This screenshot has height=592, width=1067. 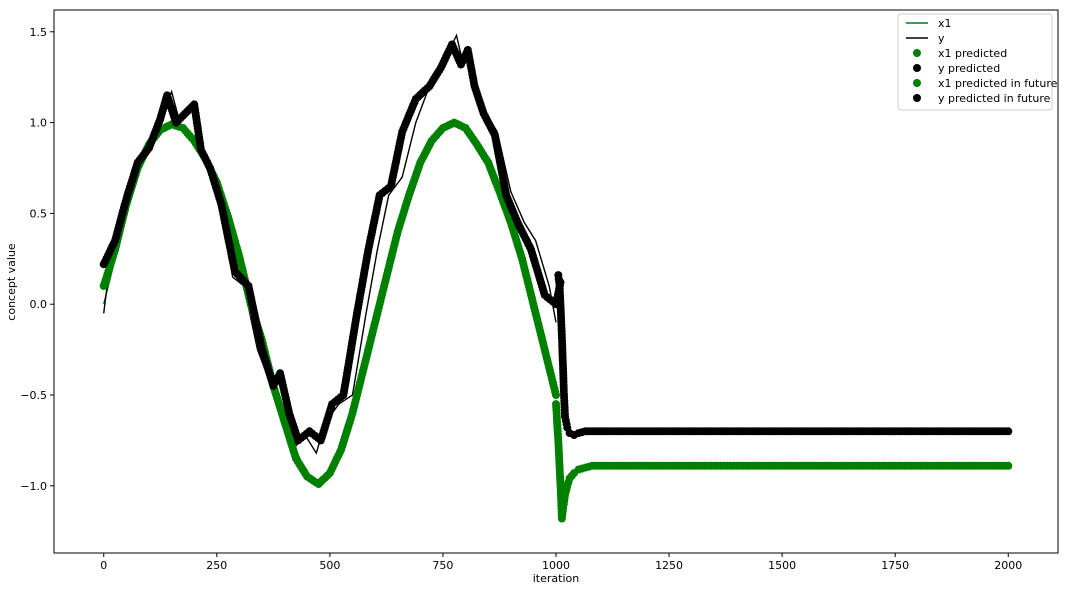 What do you see at coordinates (442, 565) in the screenshot?
I see `x-tick-label: 750` at bounding box center [442, 565].